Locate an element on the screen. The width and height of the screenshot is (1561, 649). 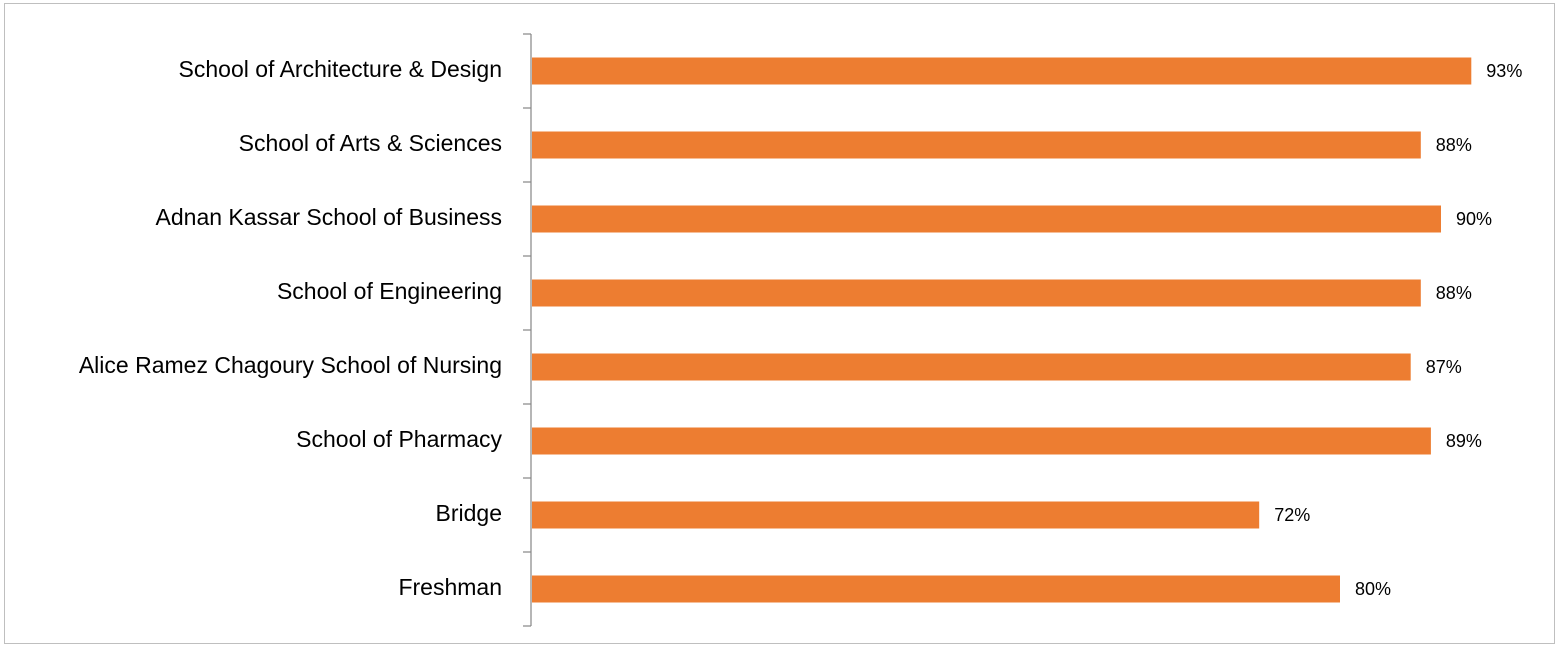
category-label: Alice Ramez Chagoury School of Nursing is located at coordinates (290, 365).